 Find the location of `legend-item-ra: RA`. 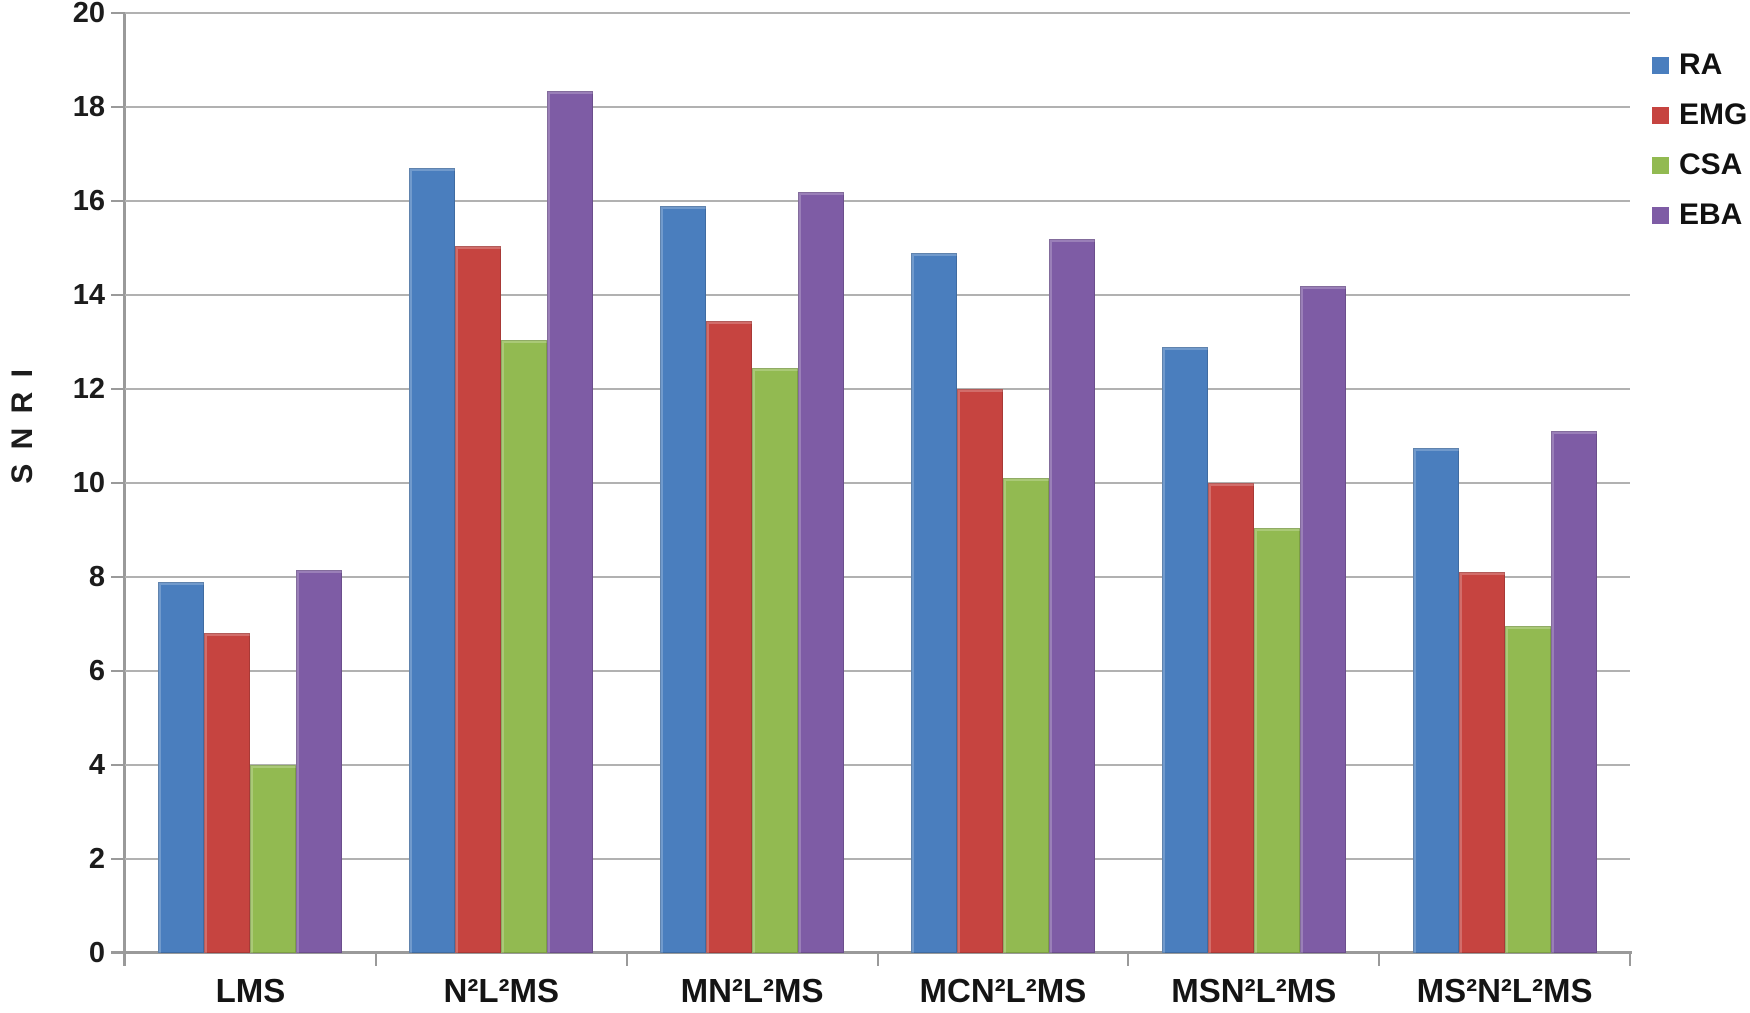

legend-item-ra: RA is located at coordinates (1699, 65).